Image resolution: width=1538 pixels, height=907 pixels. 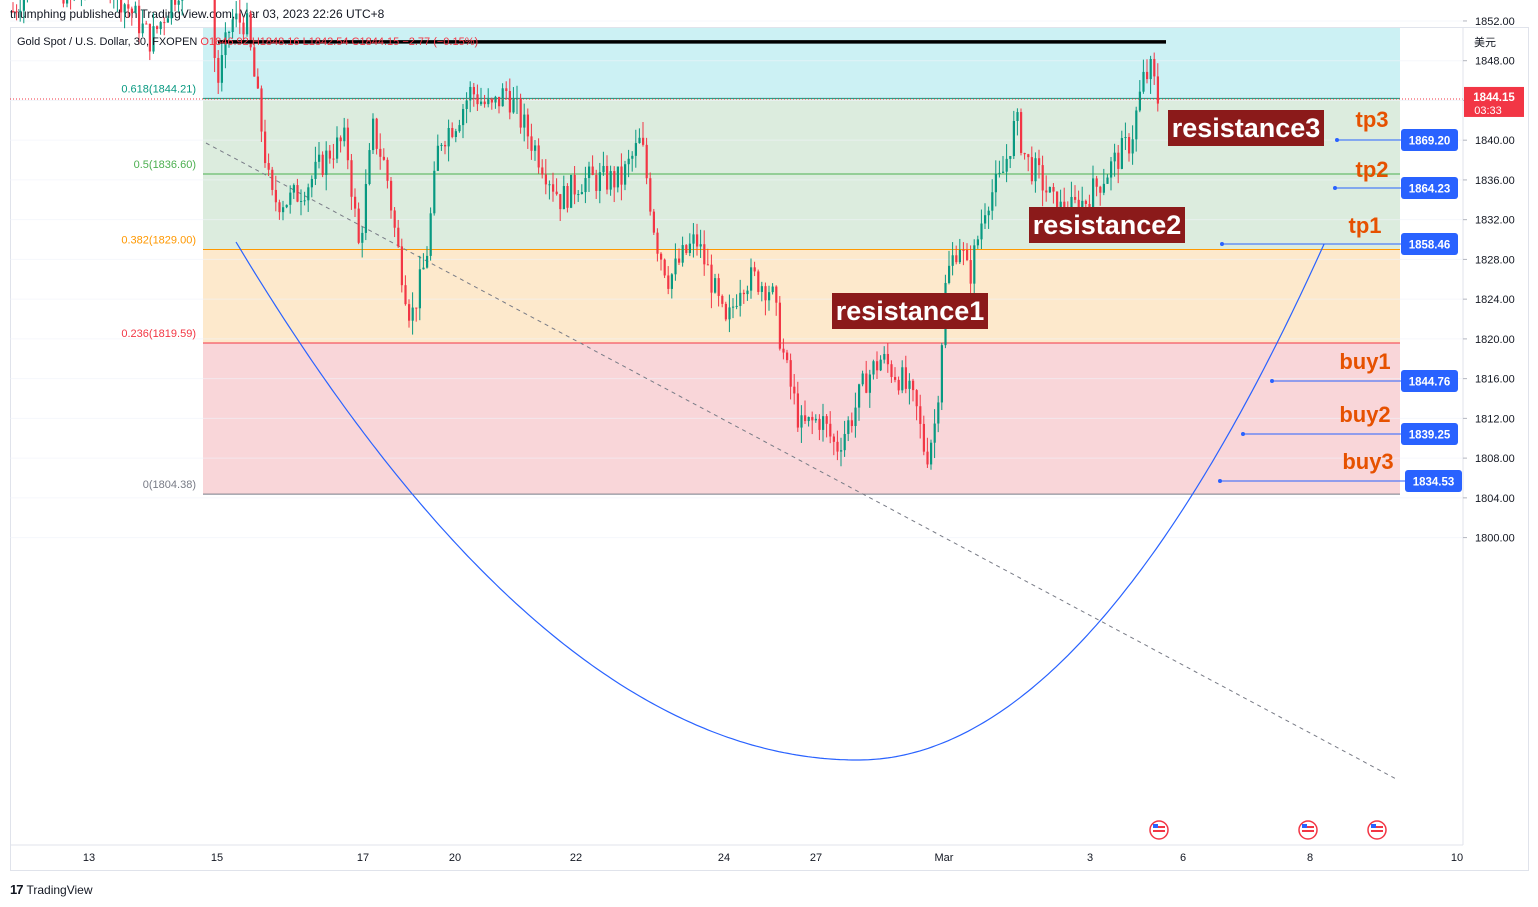 What do you see at coordinates (1090, 858) in the screenshot?
I see `x-tick-label: 3` at bounding box center [1090, 858].